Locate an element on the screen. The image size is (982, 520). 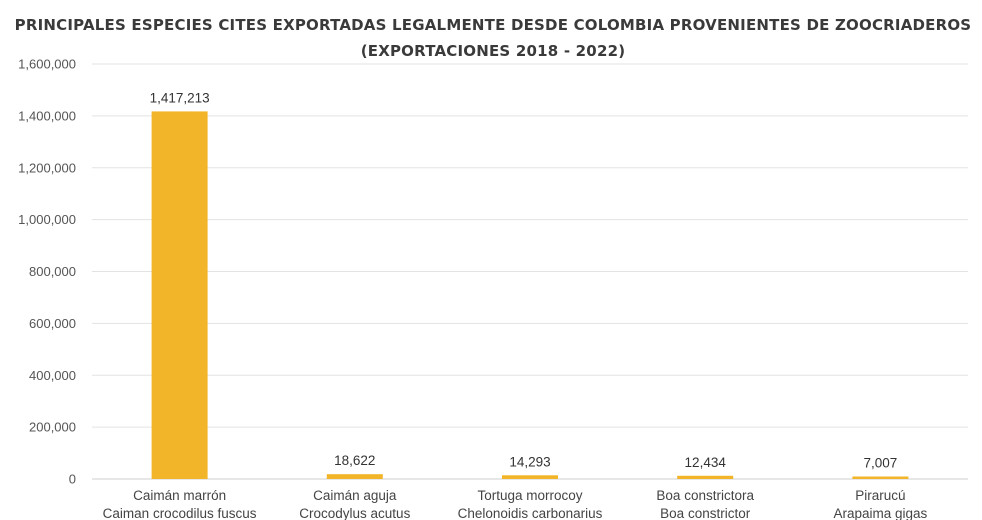
y-tick-label: 1,200,000 is located at coordinates (47, 167).